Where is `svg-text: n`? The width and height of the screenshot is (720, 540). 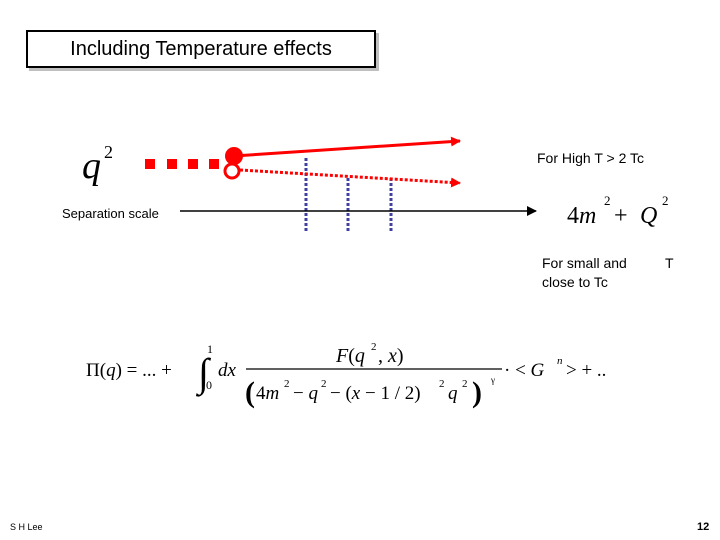 svg-text: n is located at coordinates (560, 361).